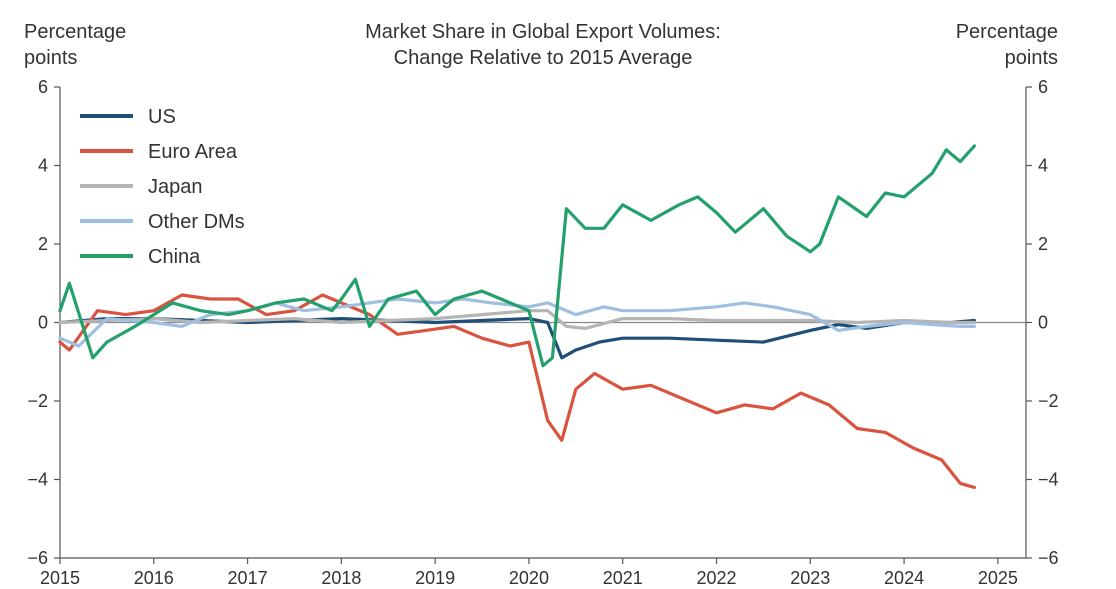  What do you see at coordinates (341, 578) in the screenshot?
I see `x-tick-label: 2018` at bounding box center [341, 578].